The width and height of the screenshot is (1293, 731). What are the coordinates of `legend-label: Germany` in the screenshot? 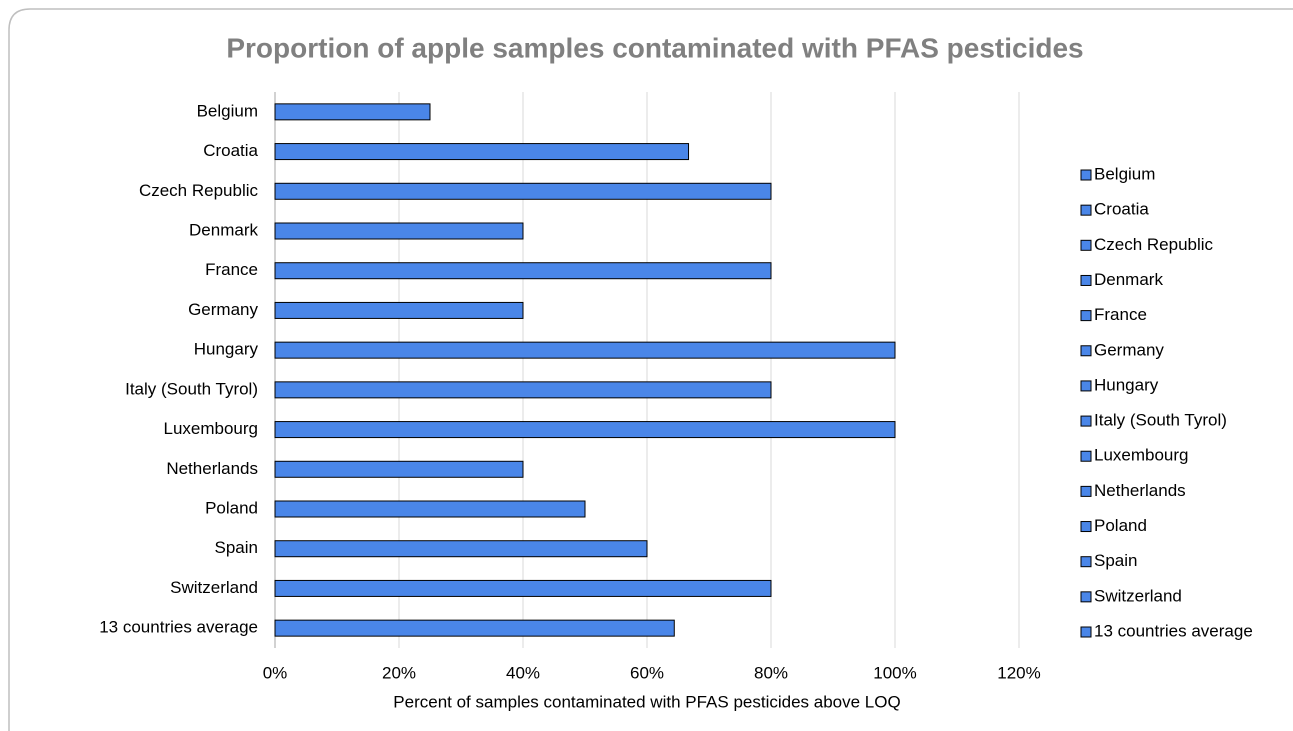 It's located at (1129, 349).